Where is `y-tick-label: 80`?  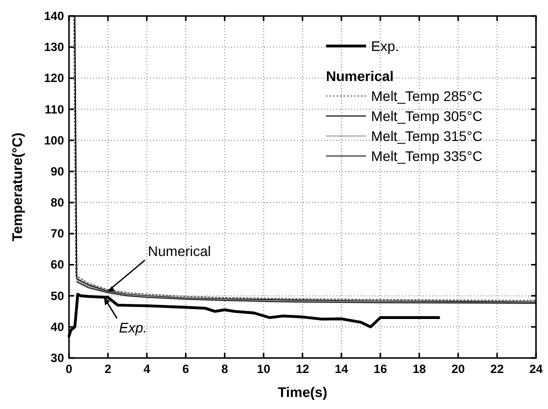
y-tick-label: 80 is located at coordinates (57, 203).